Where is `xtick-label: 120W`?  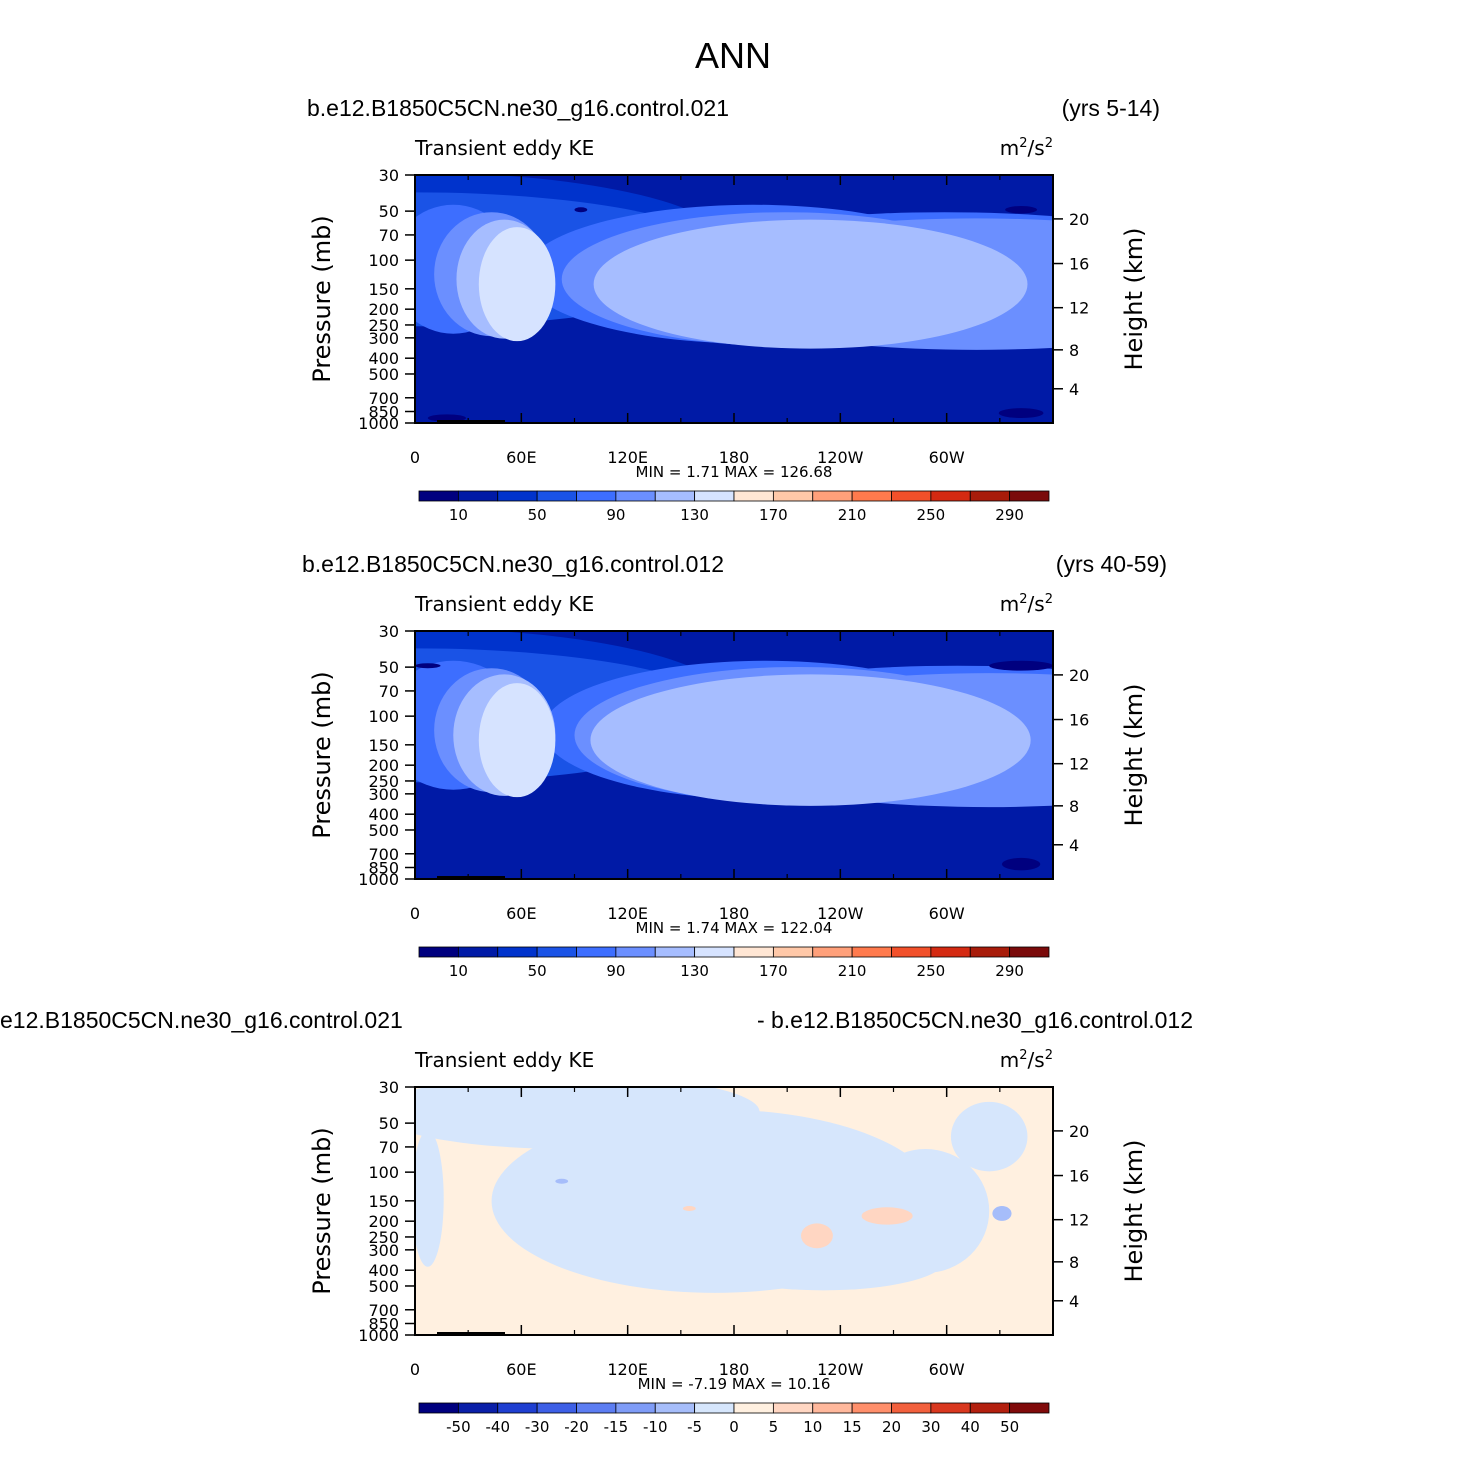 xtick-label: 120W is located at coordinates (840, 913).